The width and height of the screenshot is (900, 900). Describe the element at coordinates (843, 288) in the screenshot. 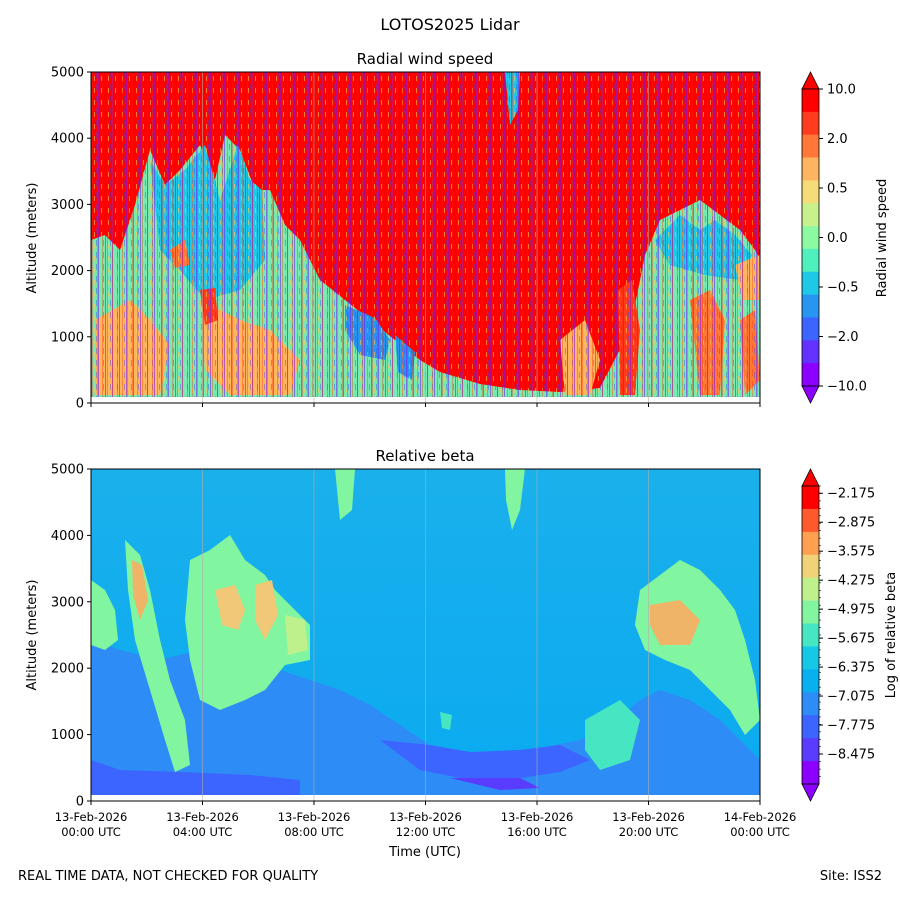

I see `colorbar-tick-label: −0.5` at that location.